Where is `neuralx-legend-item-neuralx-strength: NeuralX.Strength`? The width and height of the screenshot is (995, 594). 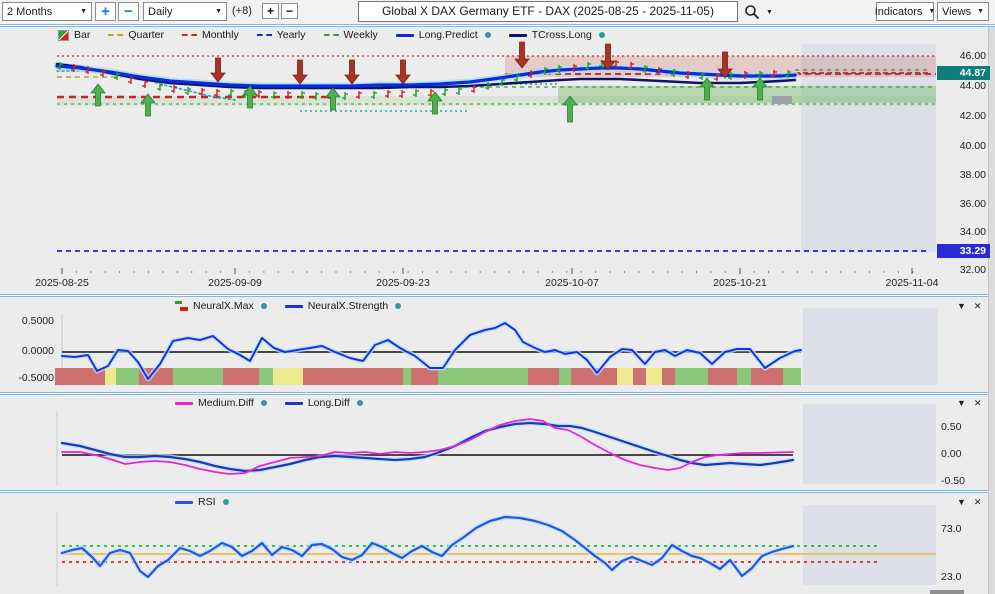 neuralx-legend-item-neuralx-strength: NeuralX.Strength is located at coordinates (343, 306).